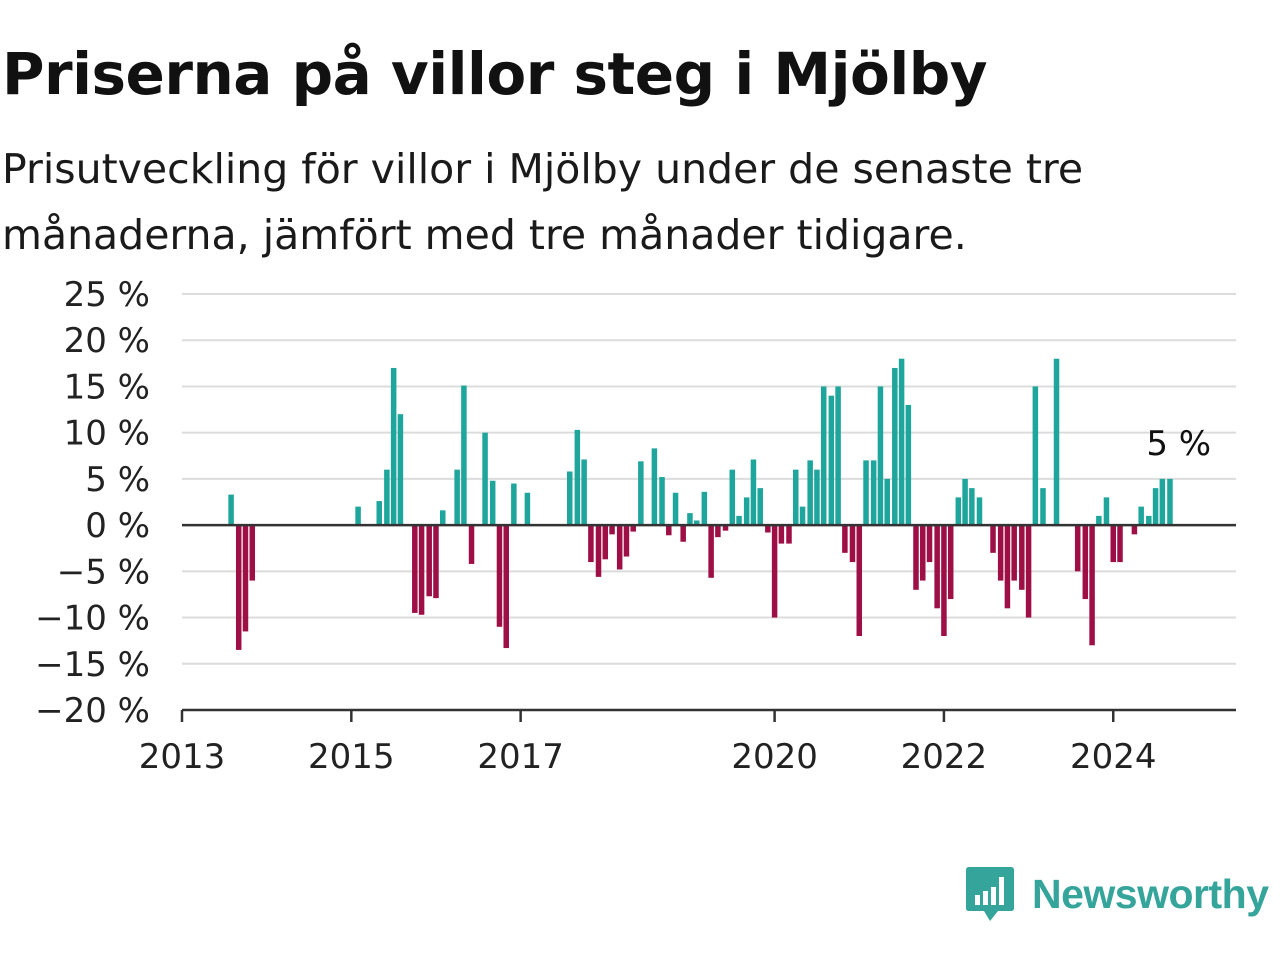  Describe the element at coordinates (1113, 757) in the screenshot. I see `x-tick-label: 2024` at that location.